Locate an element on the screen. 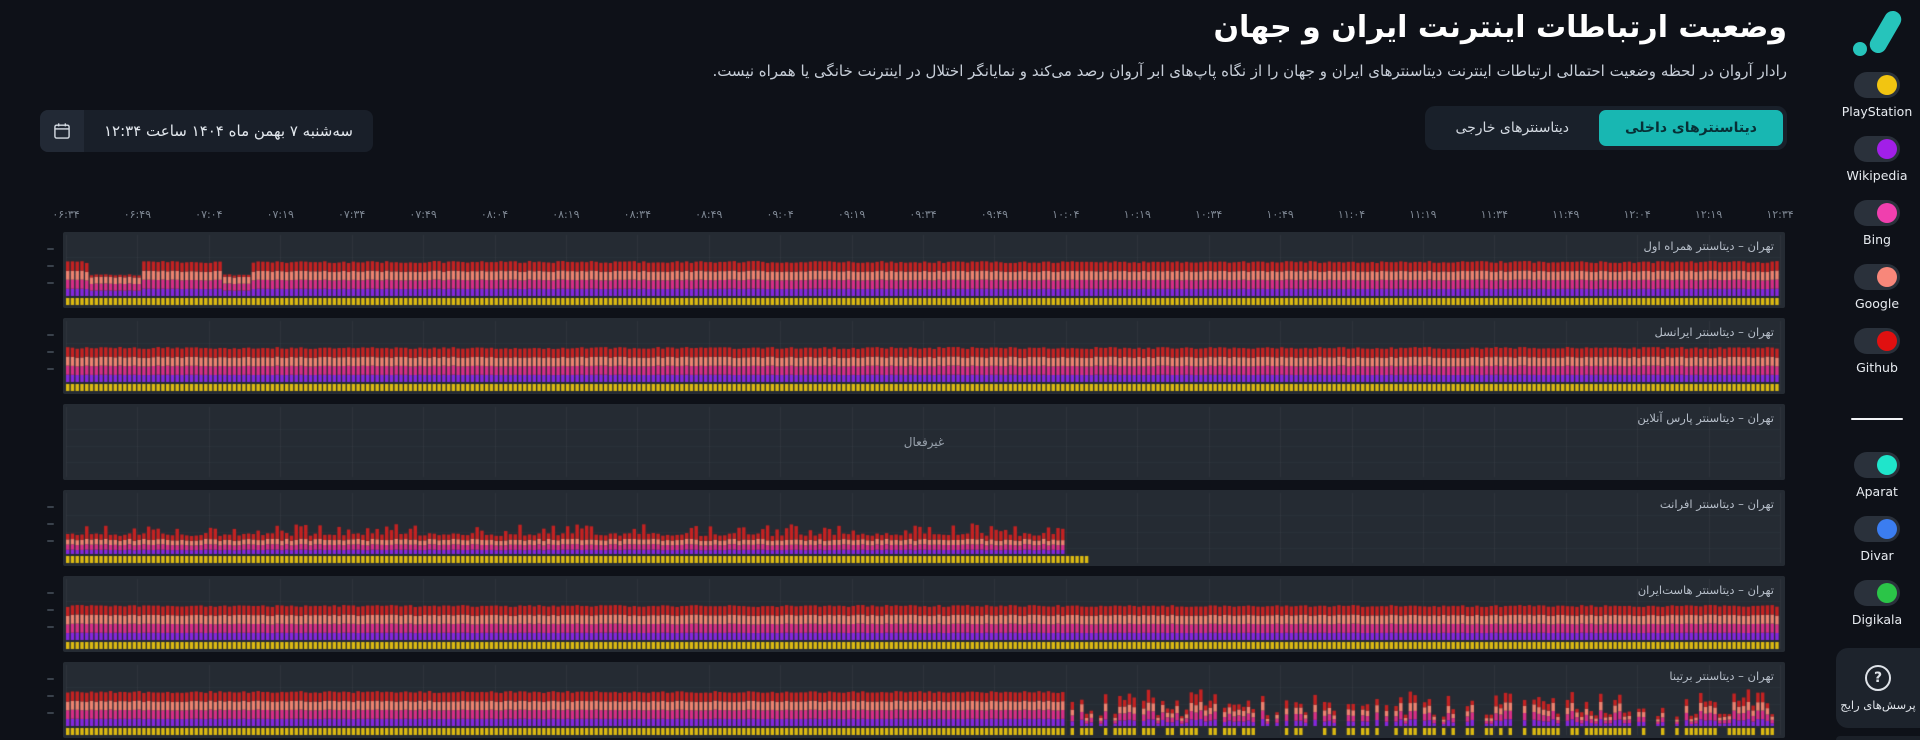 The width and height of the screenshot is (1920, 740). service-item-wikipedia: Wikipedia is located at coordinates (1871, 159).